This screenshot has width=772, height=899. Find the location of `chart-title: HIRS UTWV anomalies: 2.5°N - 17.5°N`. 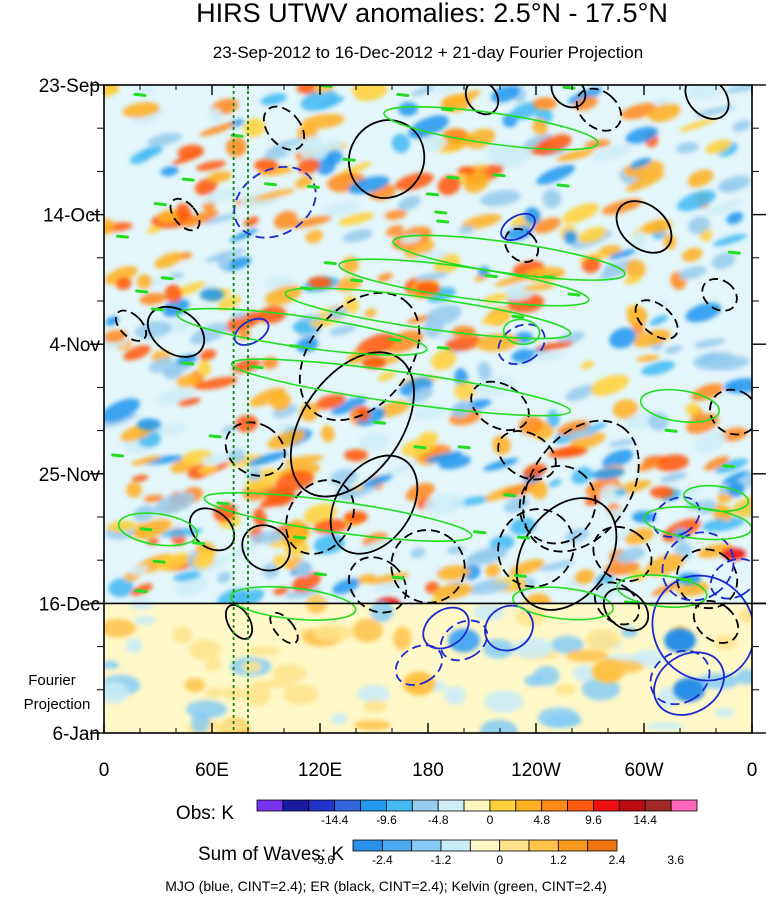

chart-title: HIRS UTWV anomalies: 2.5°N - 17.5°N is located at coordinates (432, 14).